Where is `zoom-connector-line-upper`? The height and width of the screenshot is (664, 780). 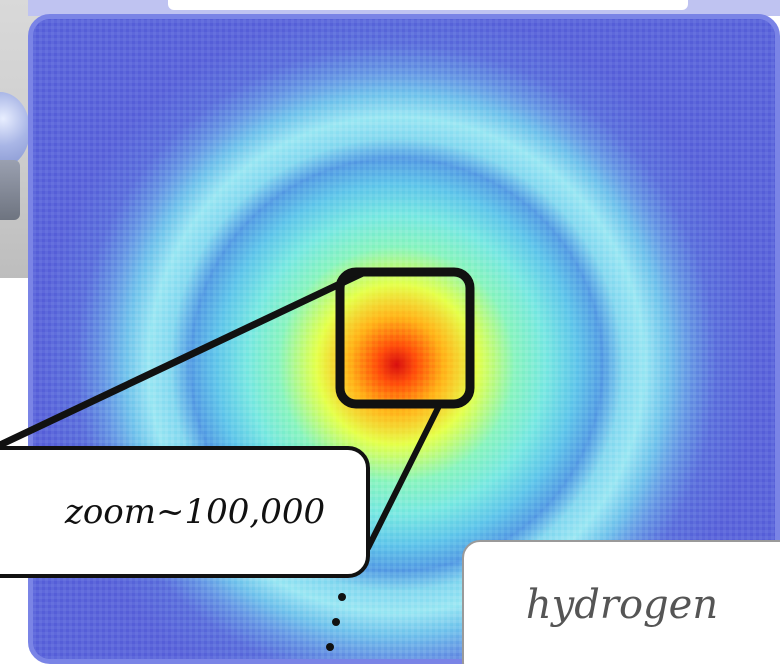 zoom-connector-line-upper is located at coordinates (184, 358).